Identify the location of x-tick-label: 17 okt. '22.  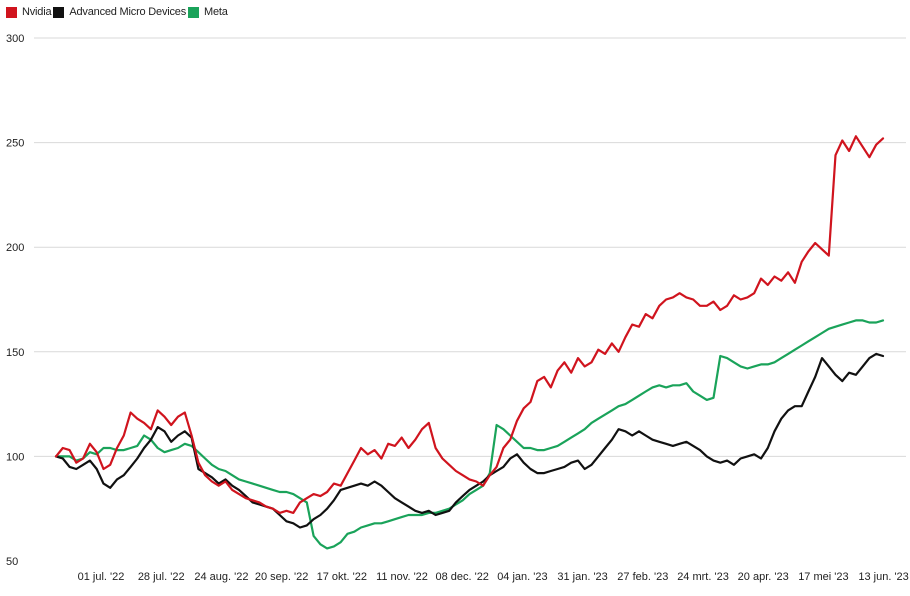
(342, 577).